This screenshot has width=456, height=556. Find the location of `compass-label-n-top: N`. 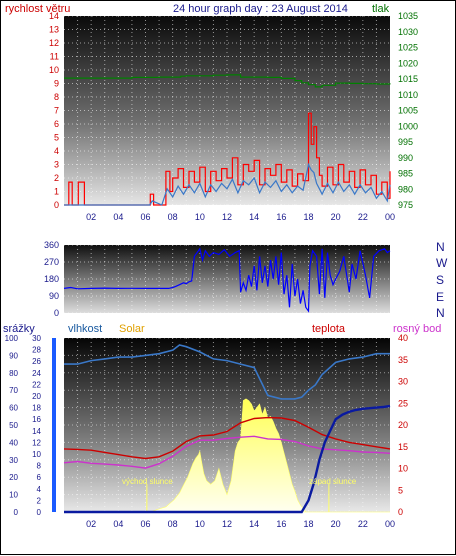

compass-label-n-top: N is located at coordinates (440, 247).